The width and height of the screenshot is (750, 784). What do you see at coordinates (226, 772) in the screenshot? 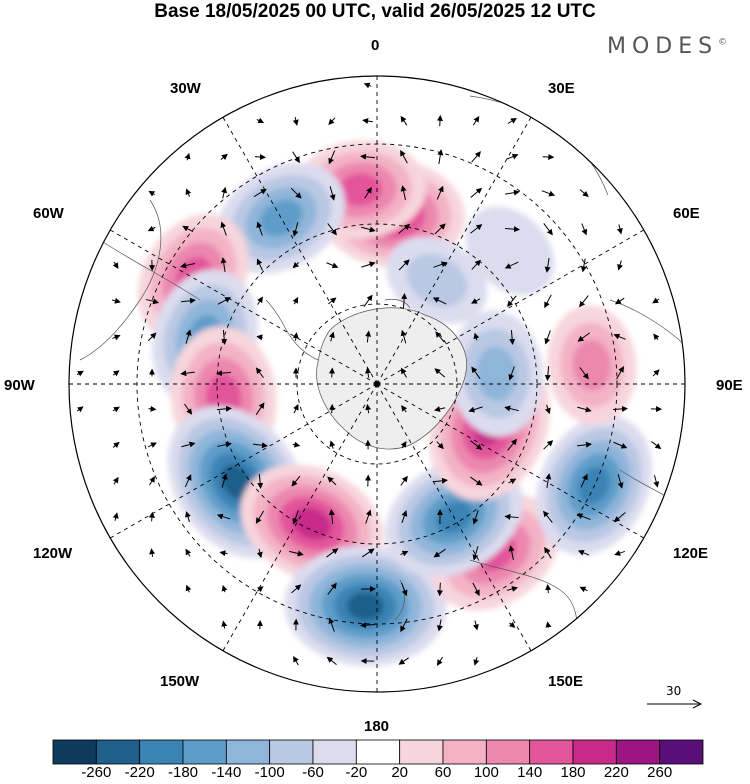
I see `colorbar-tick-label: -140` at bounding box center [226, 772].